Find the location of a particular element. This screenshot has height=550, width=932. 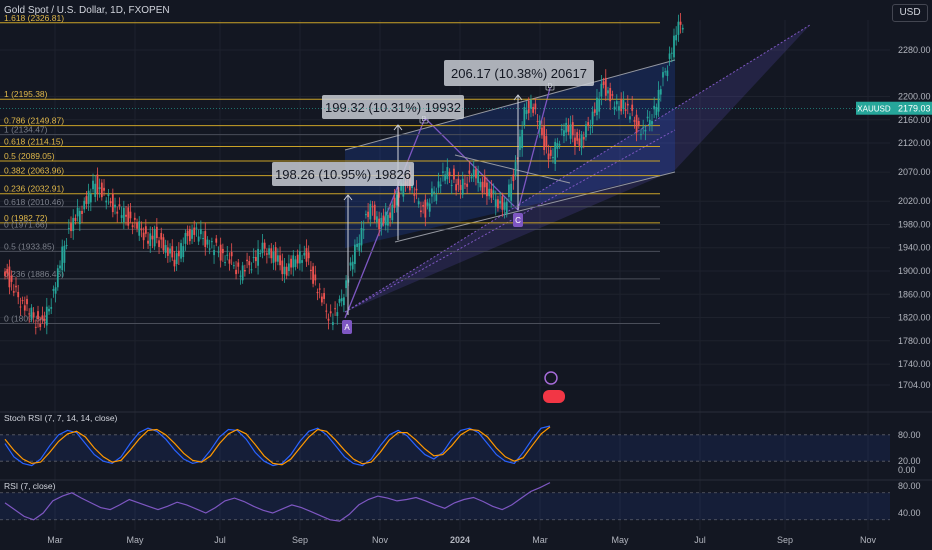

last-price-label: 2179.03 is located at coordinates (914, 109).